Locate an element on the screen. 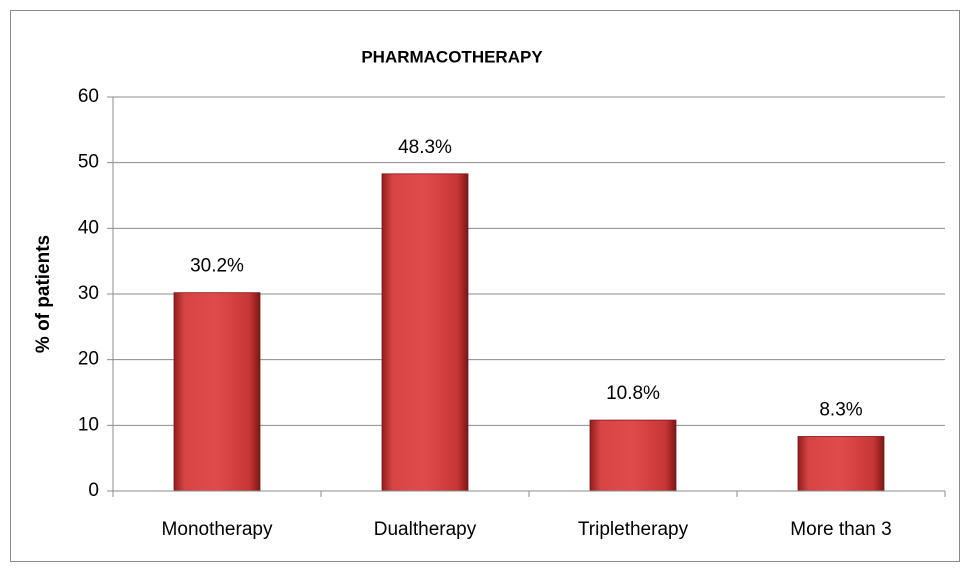 The width and height of the screenshot is (964, 572). y-tick-label: 60 is located at coordinates (88, 96).